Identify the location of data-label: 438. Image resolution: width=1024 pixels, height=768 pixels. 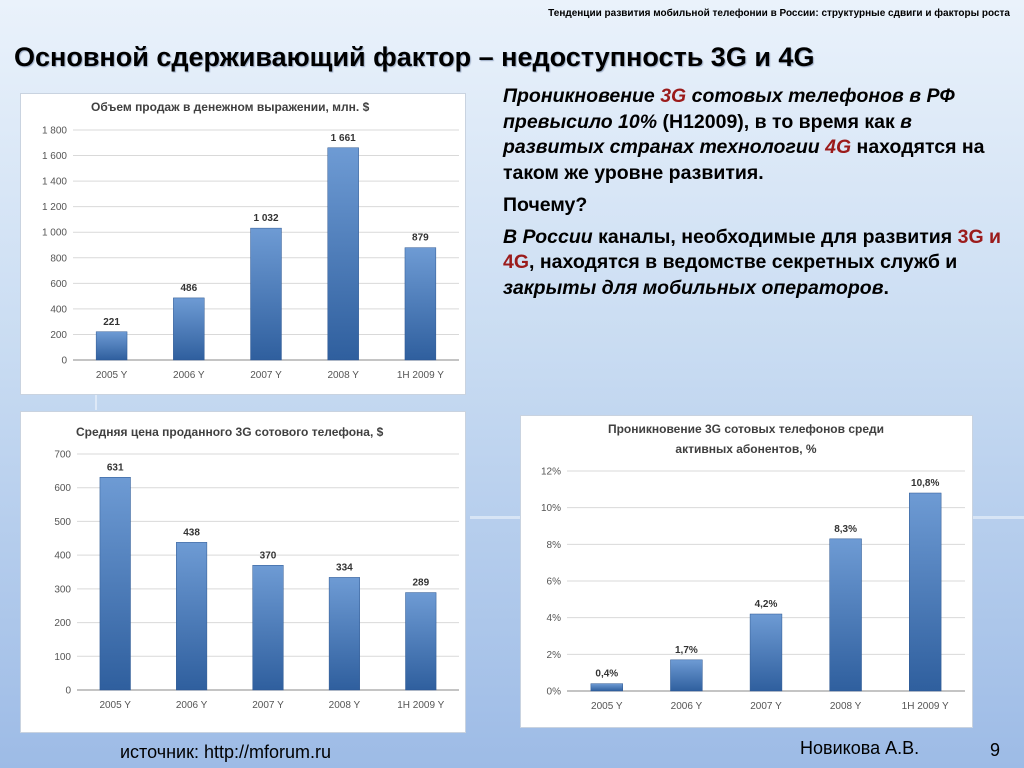
(191, 532).